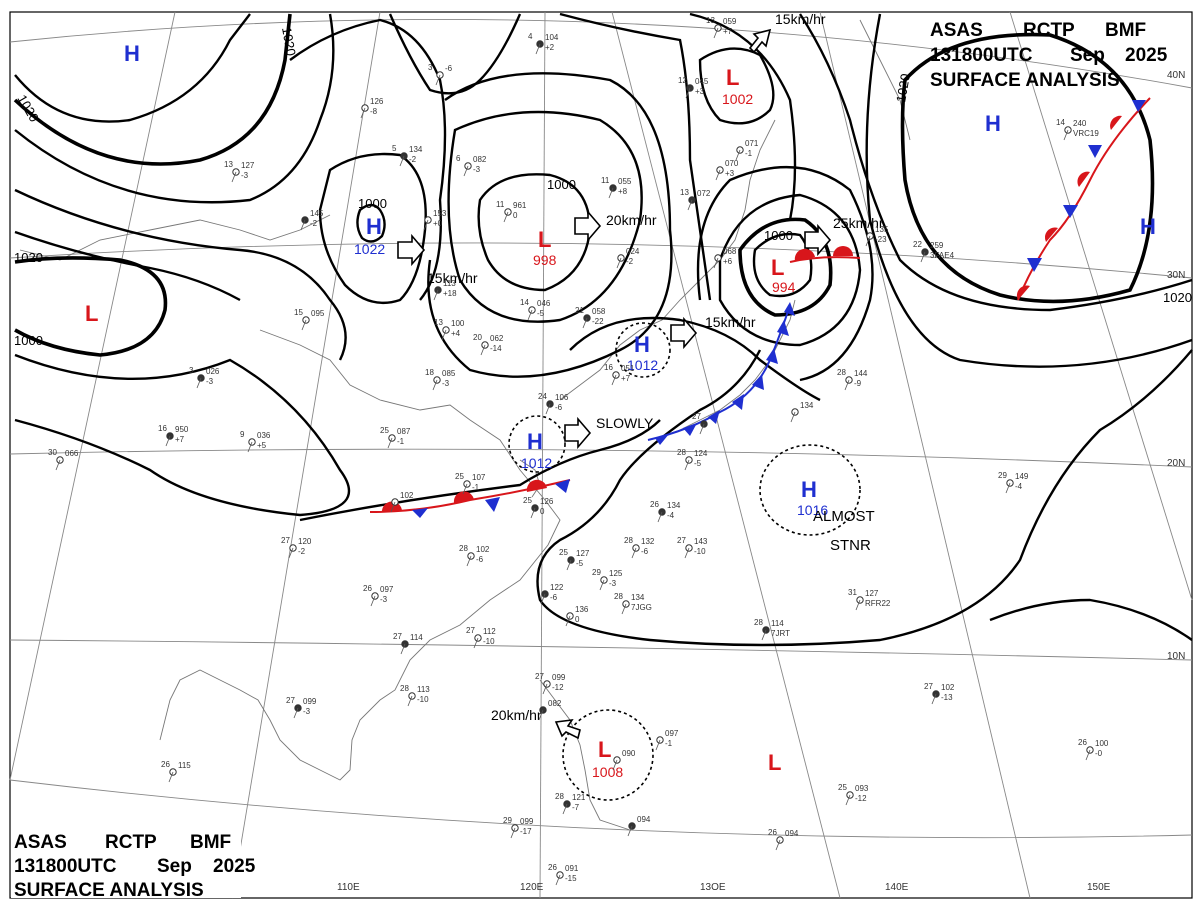 The width and height of the screenshot is (1200, 919). I want to click on header-bl-id-1: ASAS, so click(40, 842).